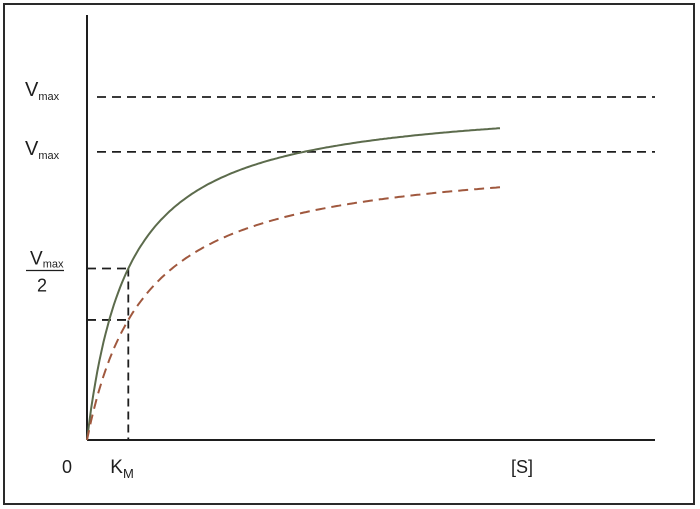 Image resolution: width=700 pixels, height=509 pixels. I want to click on km-label: KM, so click(122, 469).